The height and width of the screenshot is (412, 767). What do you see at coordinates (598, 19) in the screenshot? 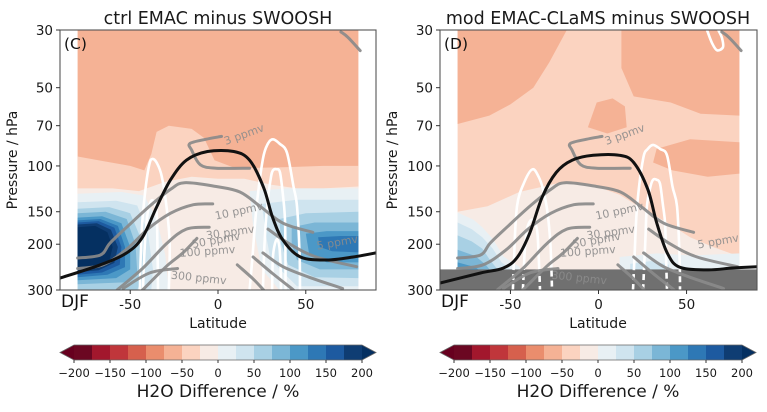
I see `panel-d-title: mod EMAC-CLaMS minus SWOOSH` at bounding box center [598, 19].